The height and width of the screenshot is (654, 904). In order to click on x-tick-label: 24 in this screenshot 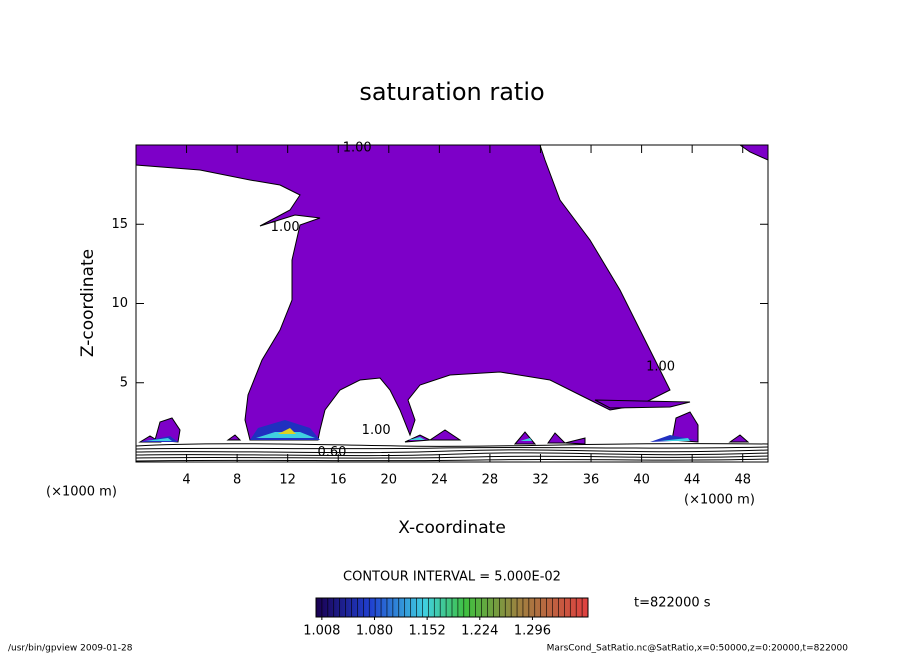, I will do `click(439, 480)`.